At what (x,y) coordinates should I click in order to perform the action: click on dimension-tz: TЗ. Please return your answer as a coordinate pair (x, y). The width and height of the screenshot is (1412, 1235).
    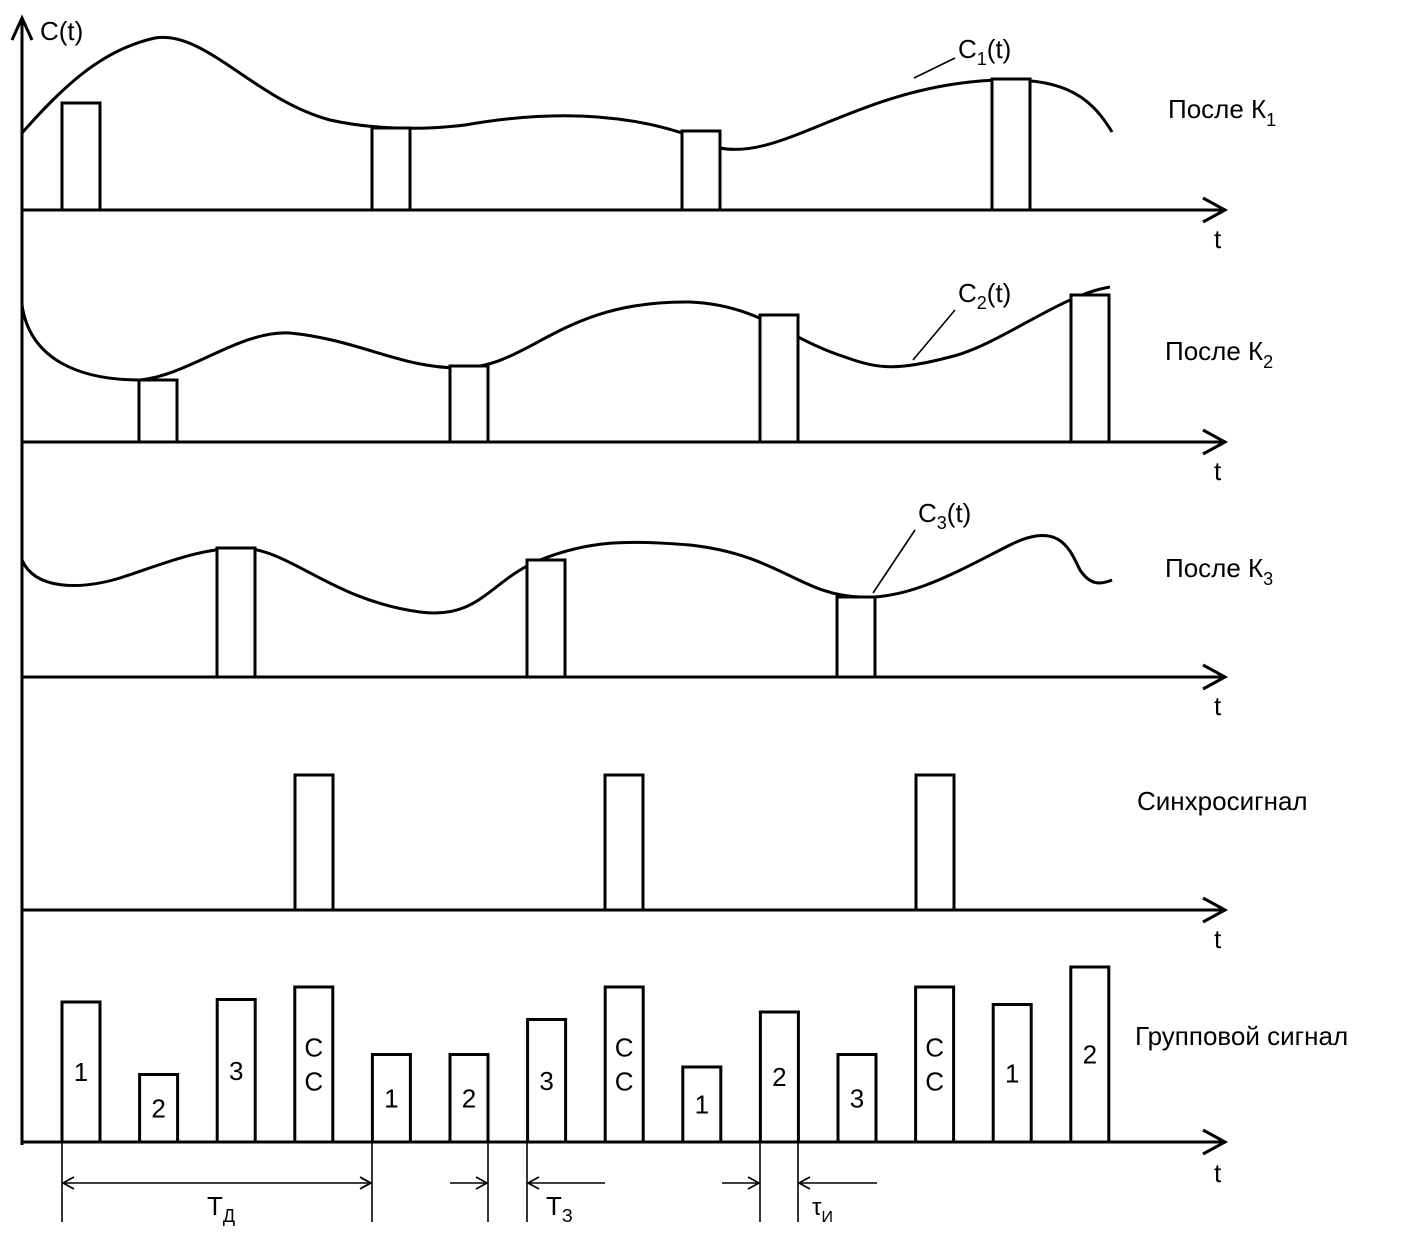
    Looking at the image, I should click on (527, 1184).